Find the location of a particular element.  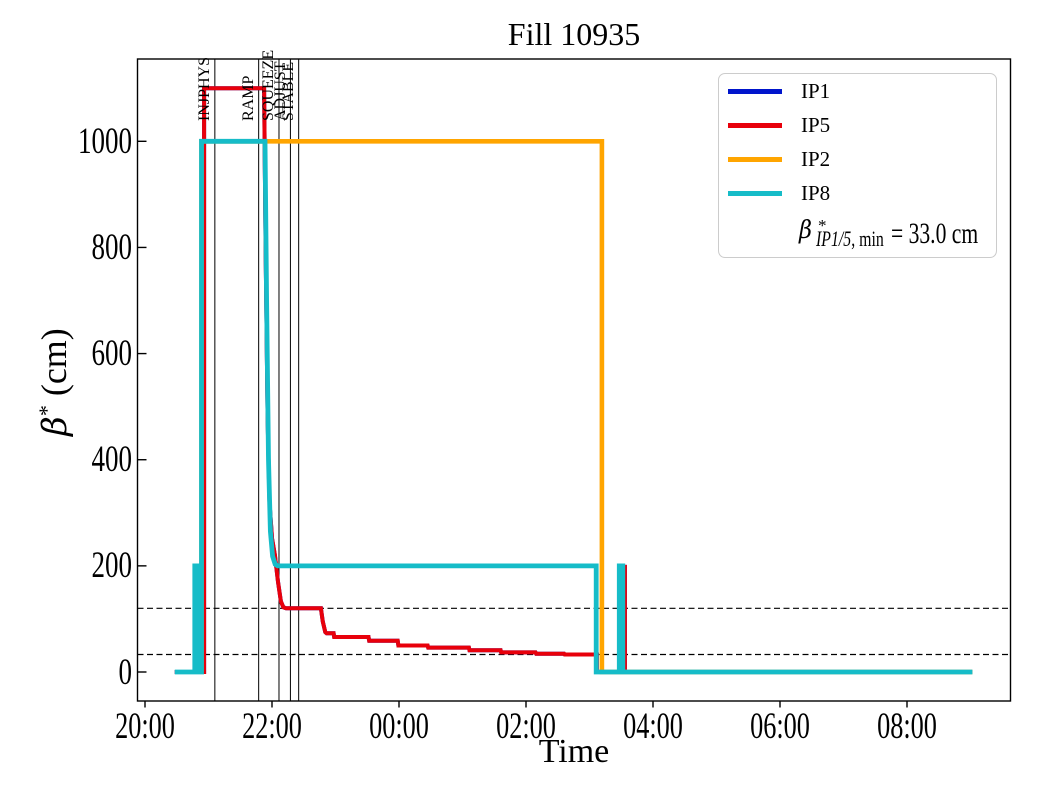

legend-label-ip8: IP8 is located at coordinates (816, 193).